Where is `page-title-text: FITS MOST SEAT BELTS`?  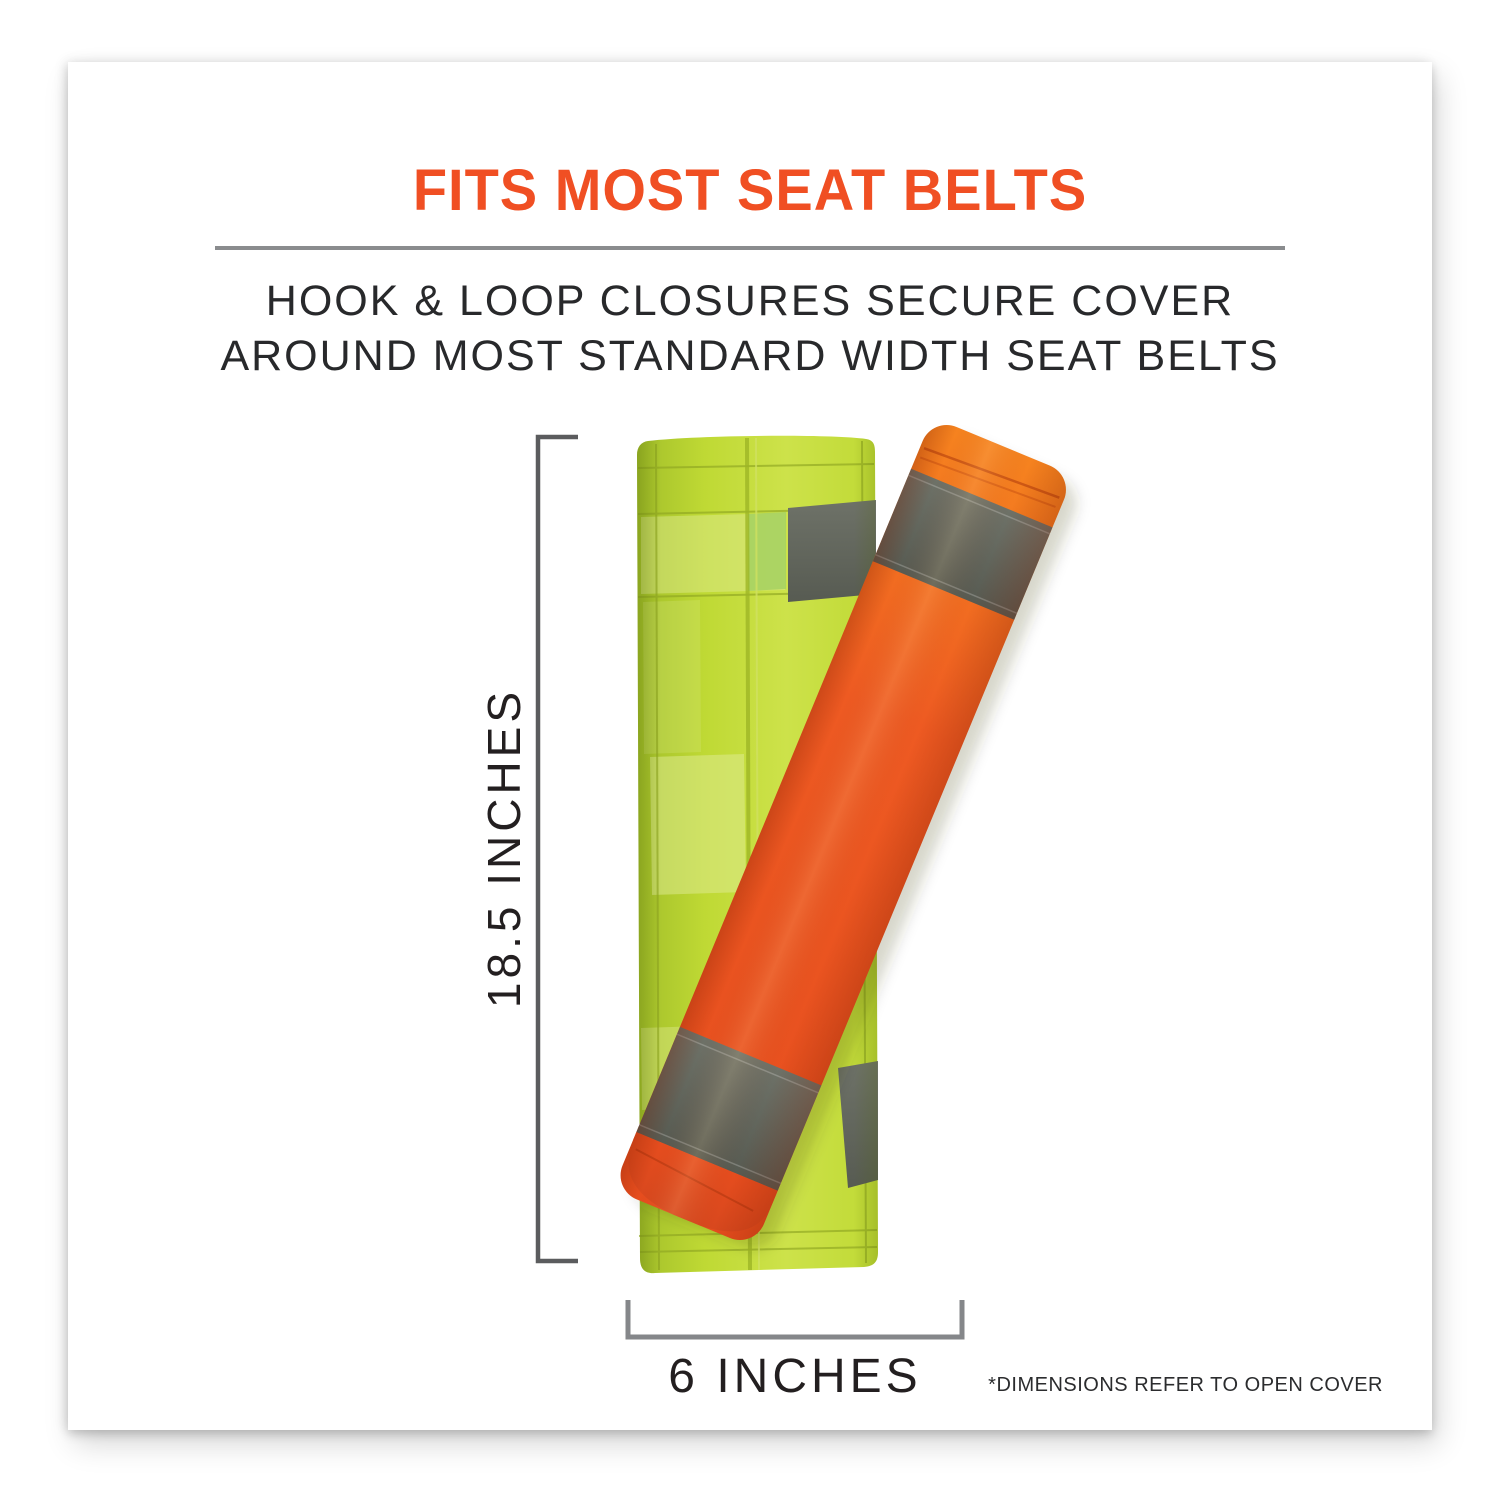 page-title-text: FITS MOST SEAT BELTS is located at coordinates (750, 189).